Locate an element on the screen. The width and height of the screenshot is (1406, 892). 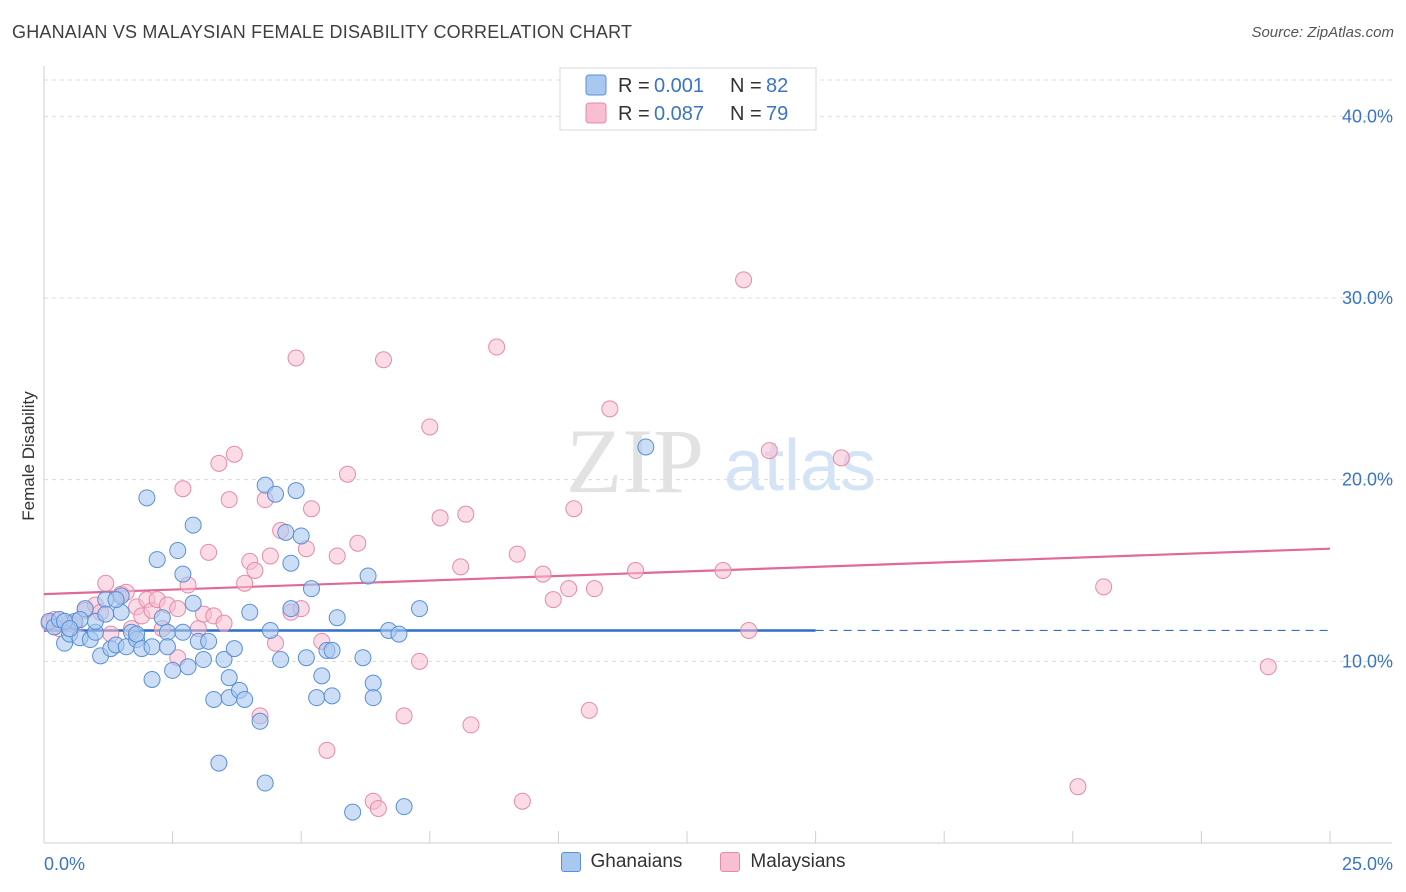
bottom-legend-malaysians: Malaysians is located at coordinates (782, 862).